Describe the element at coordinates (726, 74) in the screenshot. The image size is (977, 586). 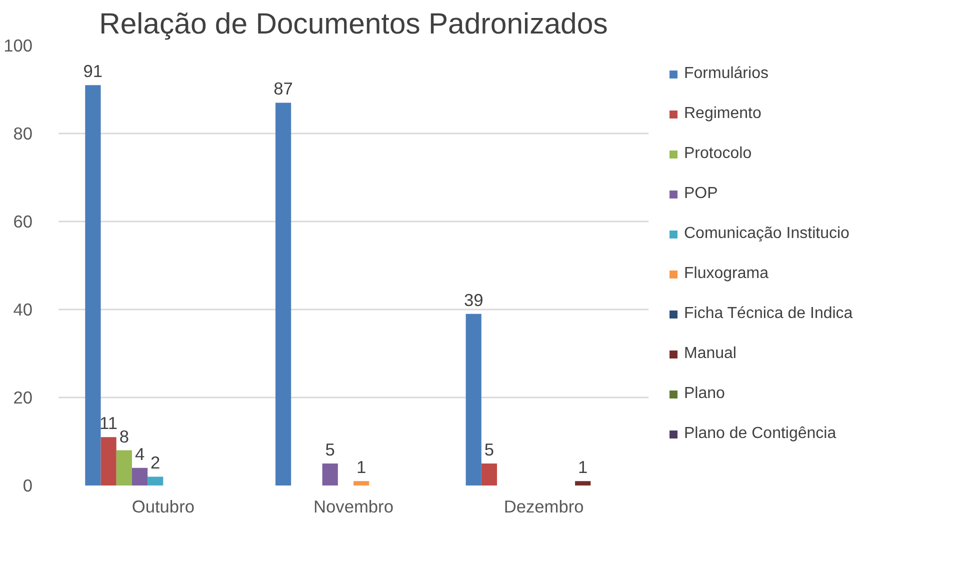
I see `legend-label: Formulários` at that location.